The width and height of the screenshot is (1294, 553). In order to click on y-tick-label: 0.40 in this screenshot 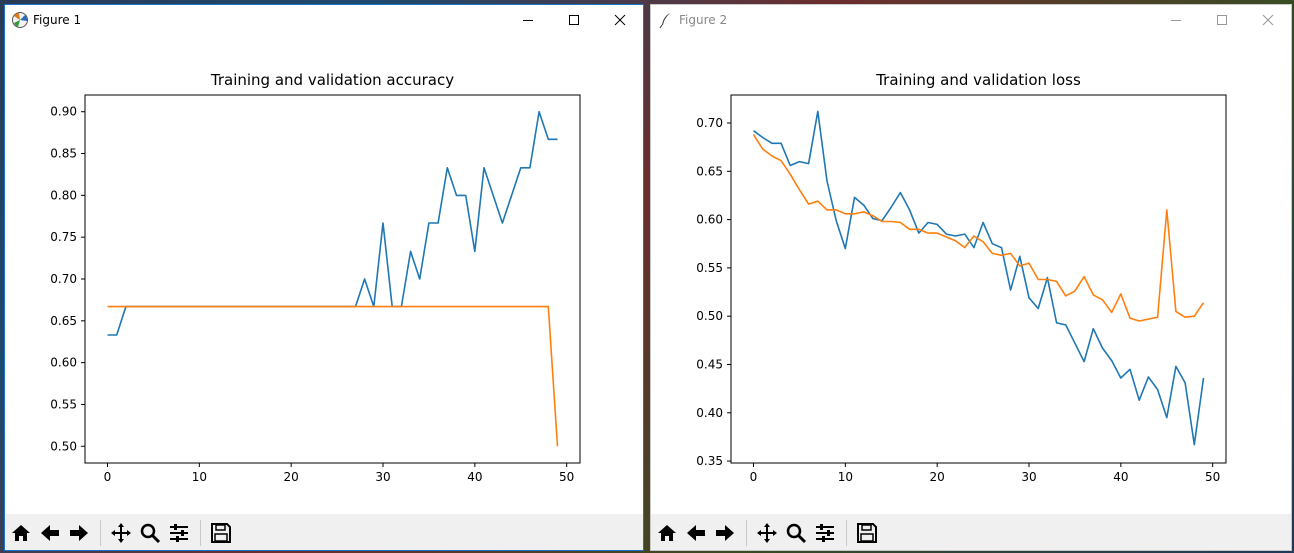, I will do `click(709, 413)`.